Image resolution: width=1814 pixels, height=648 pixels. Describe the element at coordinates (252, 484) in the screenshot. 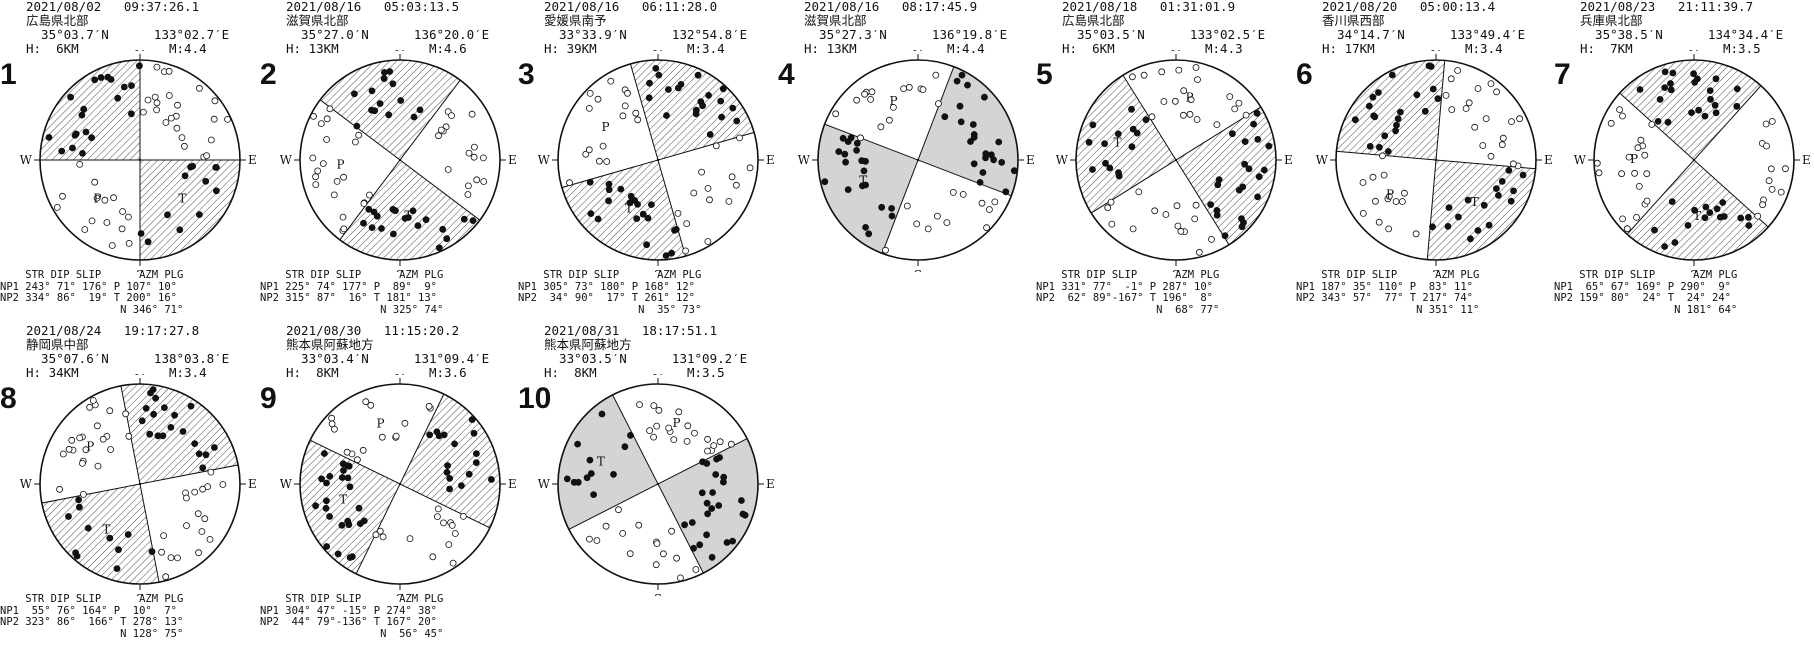

I see `label-east: E` at that location.